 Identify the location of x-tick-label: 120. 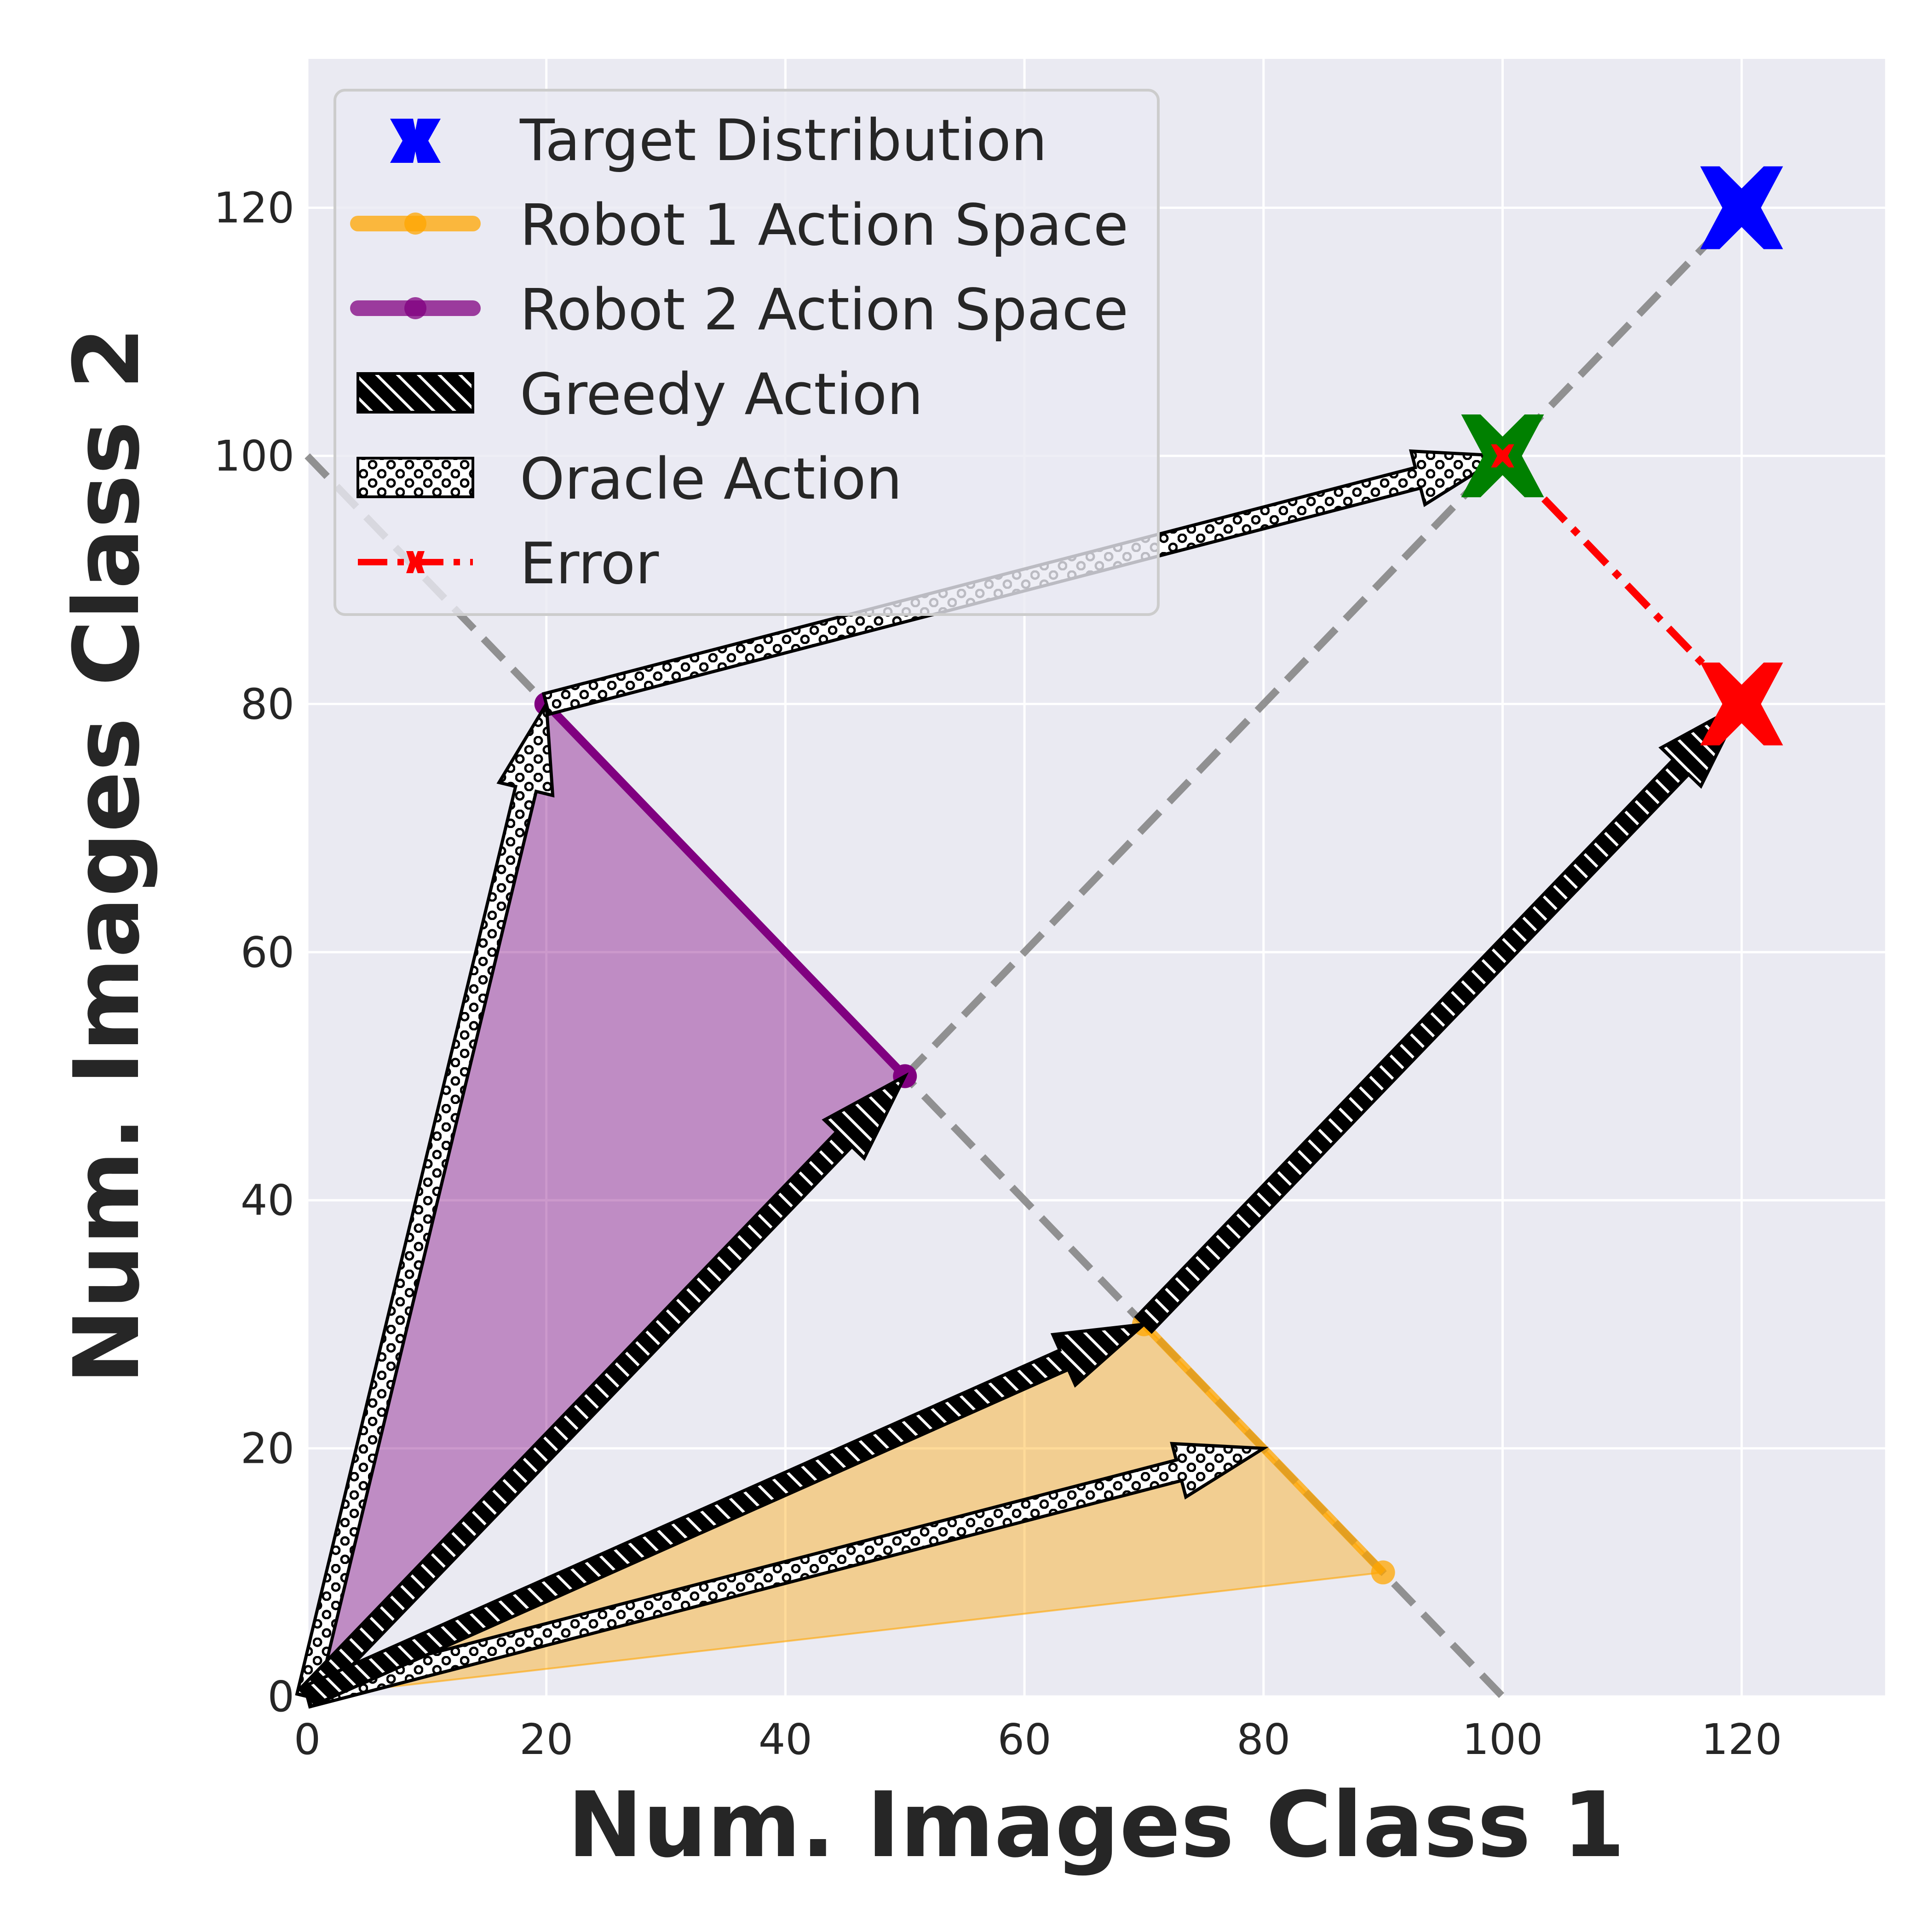
(1741, 1739).